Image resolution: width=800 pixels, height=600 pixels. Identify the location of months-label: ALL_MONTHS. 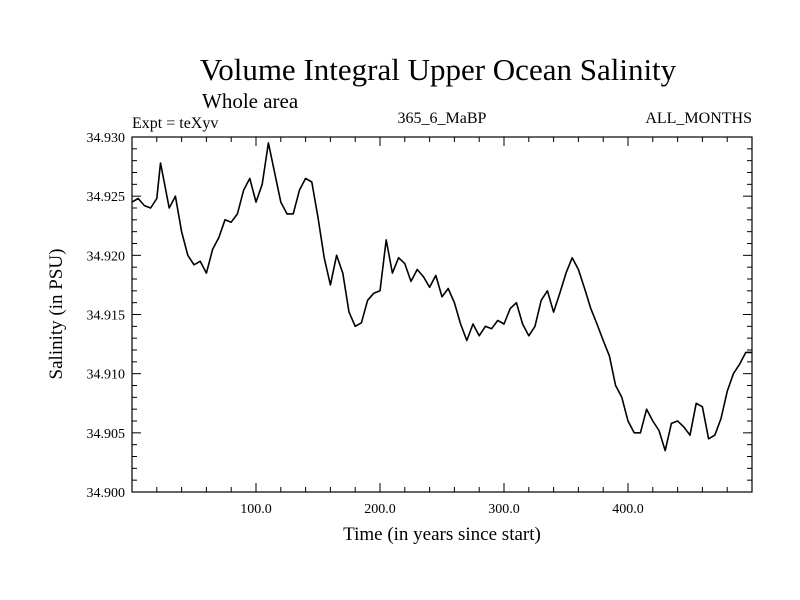
(698, 118).